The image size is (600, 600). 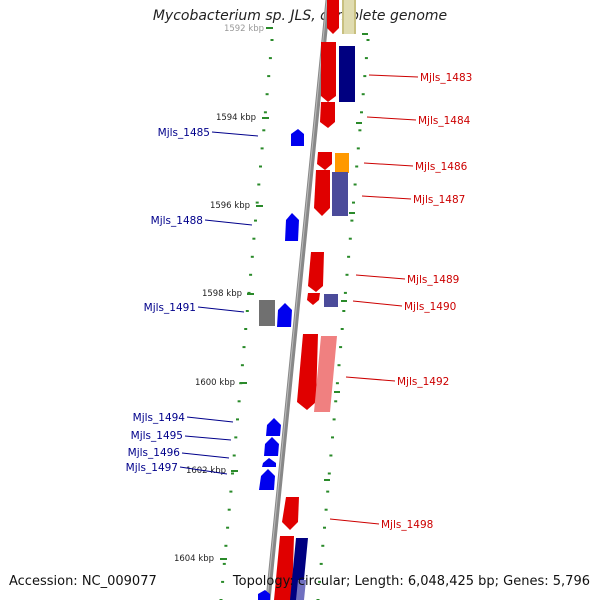 What do you see at coordinates (444, 121) in the screenshot?
I see `gene-label-mjls-1484: Mjls_1484` at bounding box center [444, 121].